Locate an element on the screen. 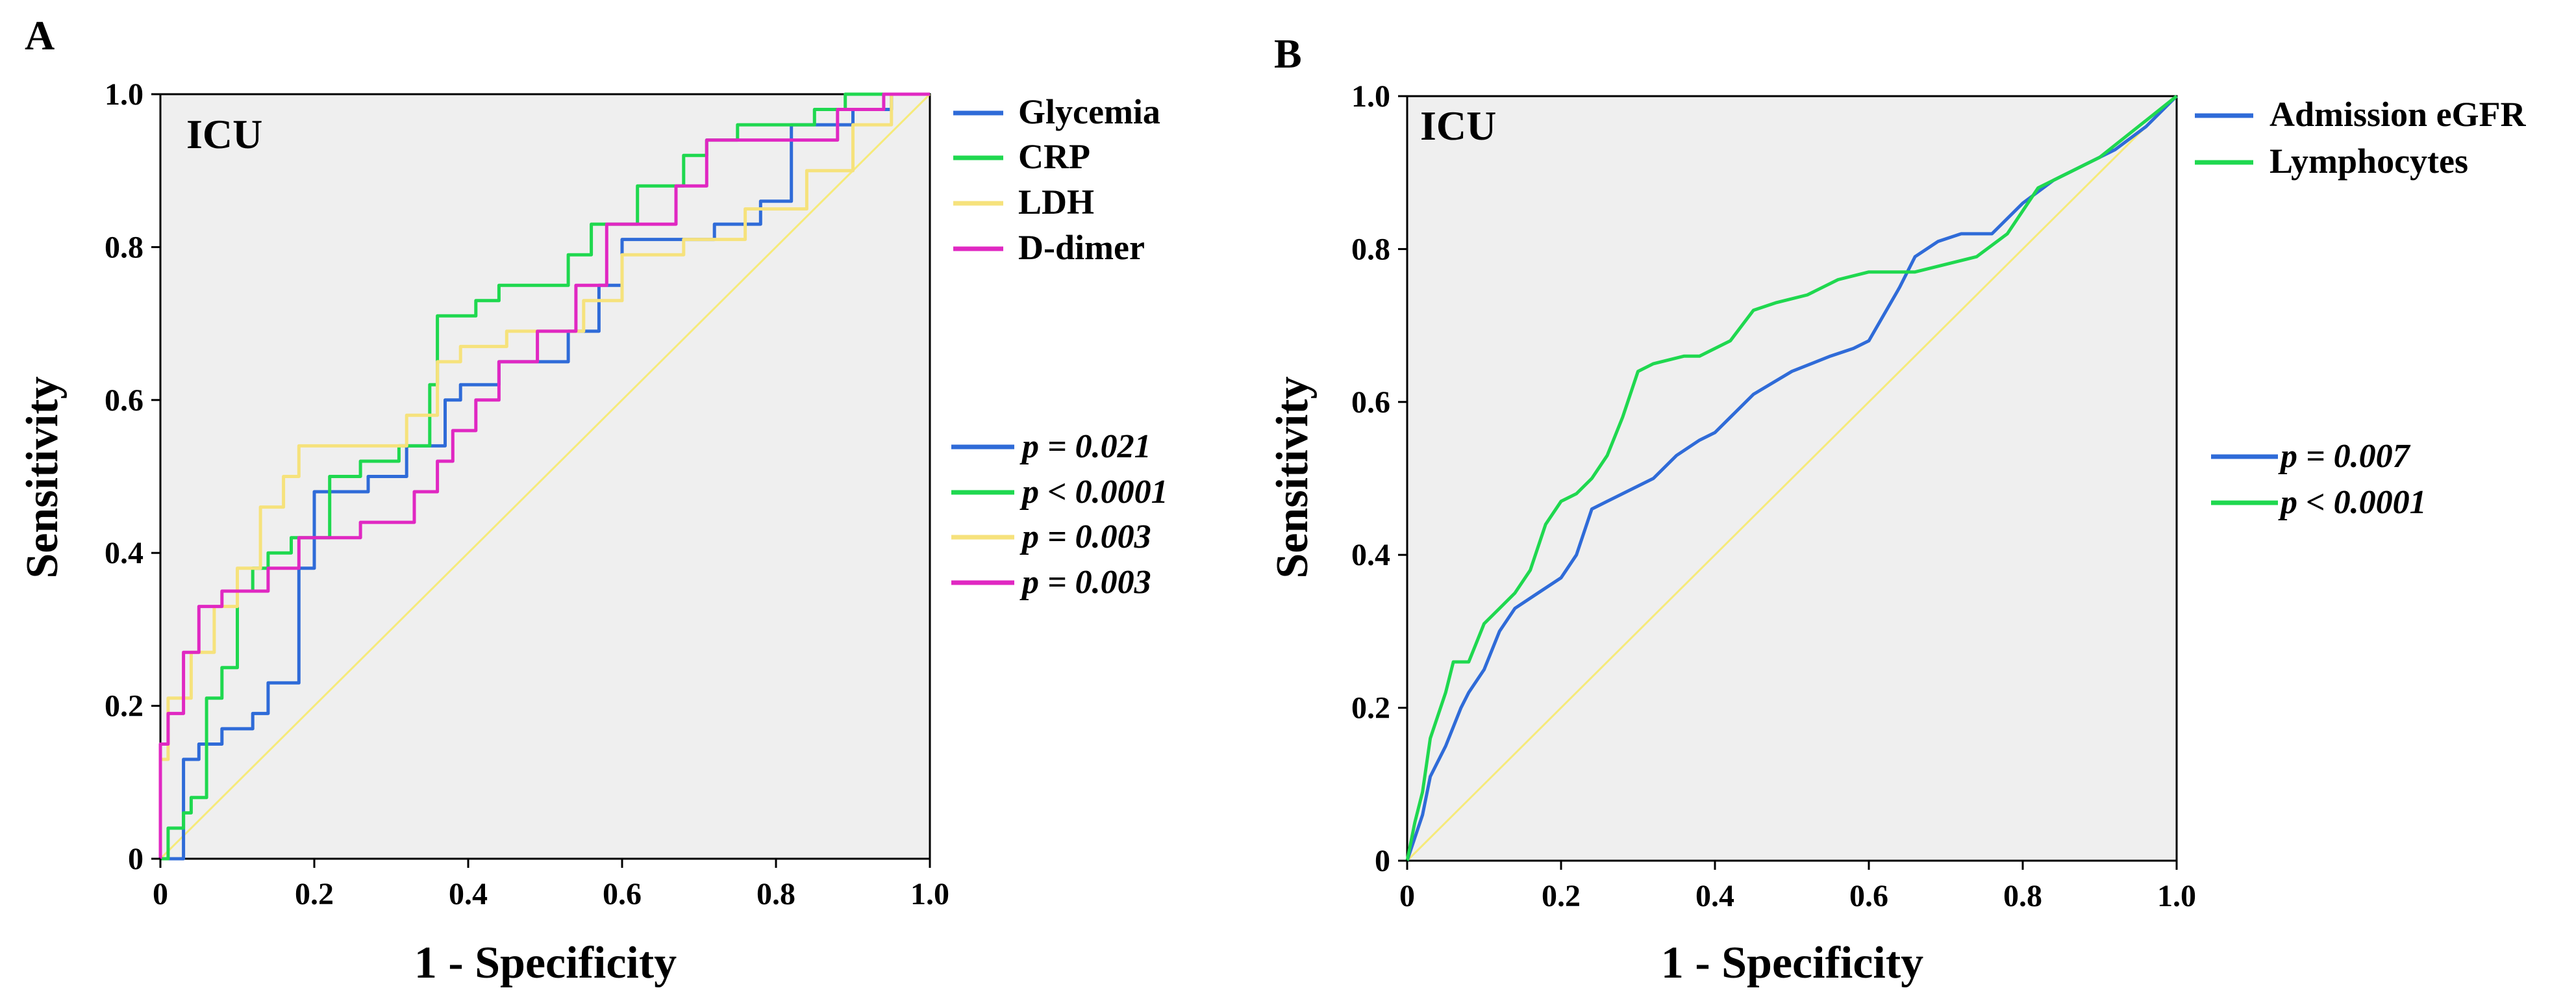 The height and width of the screenshot is (1001, 2576). pvalue-glycemia: p = 0.021 is located at coordinates (1085, 446).